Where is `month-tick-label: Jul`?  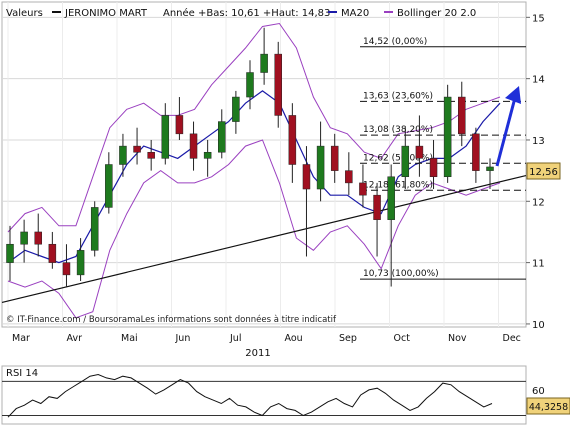 month-tick-label: Jul is located at coordinates (235, 338).